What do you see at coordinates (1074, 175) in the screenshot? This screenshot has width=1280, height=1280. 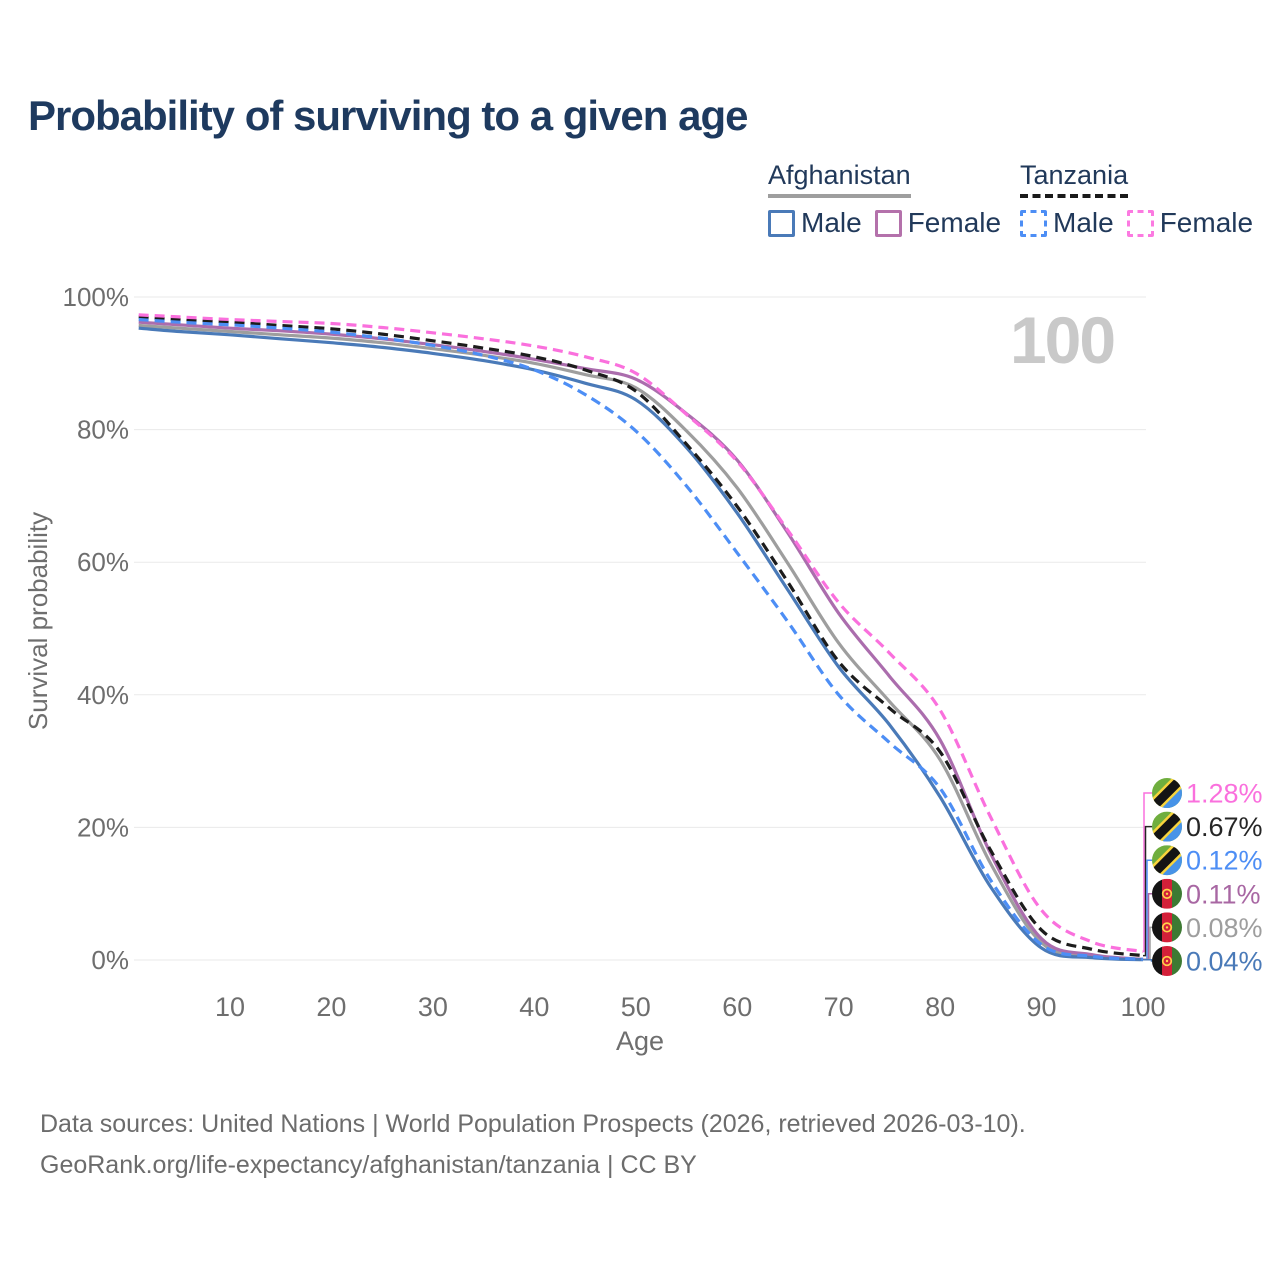 I see `legend-country-tanzania: Tanzania` at bounding box center [1074, 175].